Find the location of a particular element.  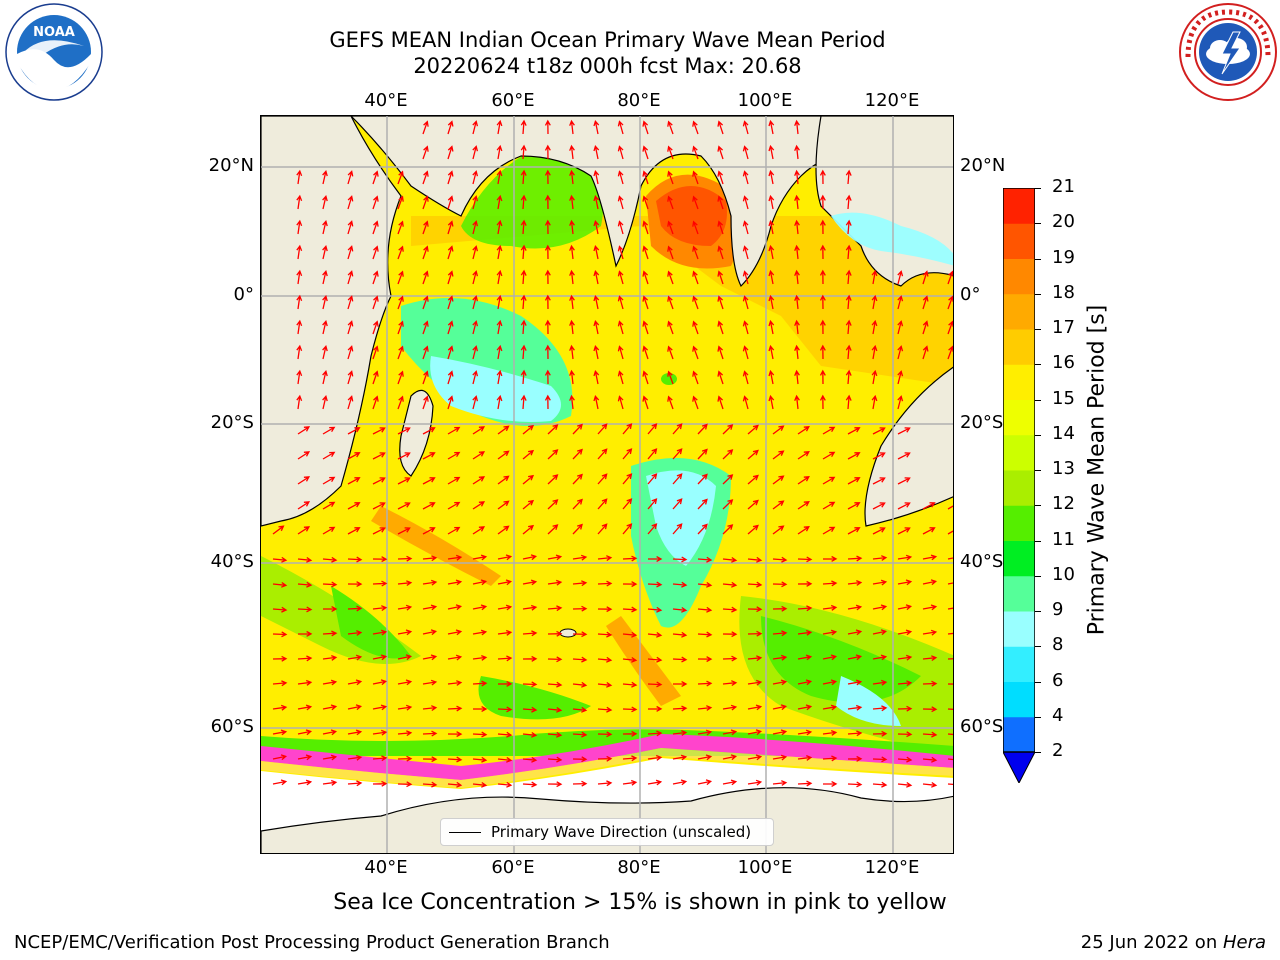

noaa-logo: NOAA is located at coordinates (54, 52).